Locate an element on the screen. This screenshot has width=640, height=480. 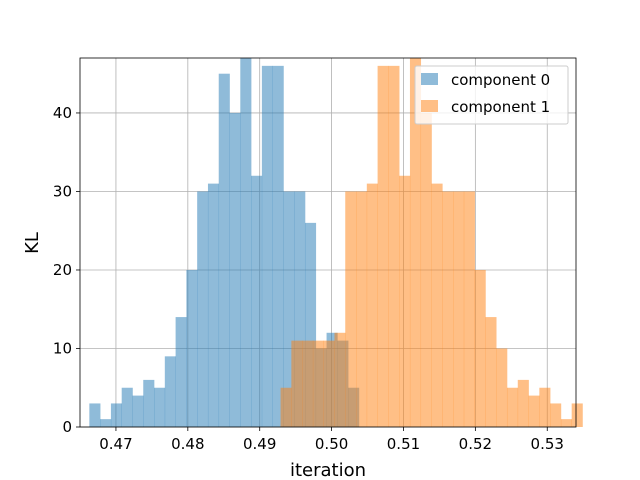
y-axis-label: KL is located at coordinates (32, 243).